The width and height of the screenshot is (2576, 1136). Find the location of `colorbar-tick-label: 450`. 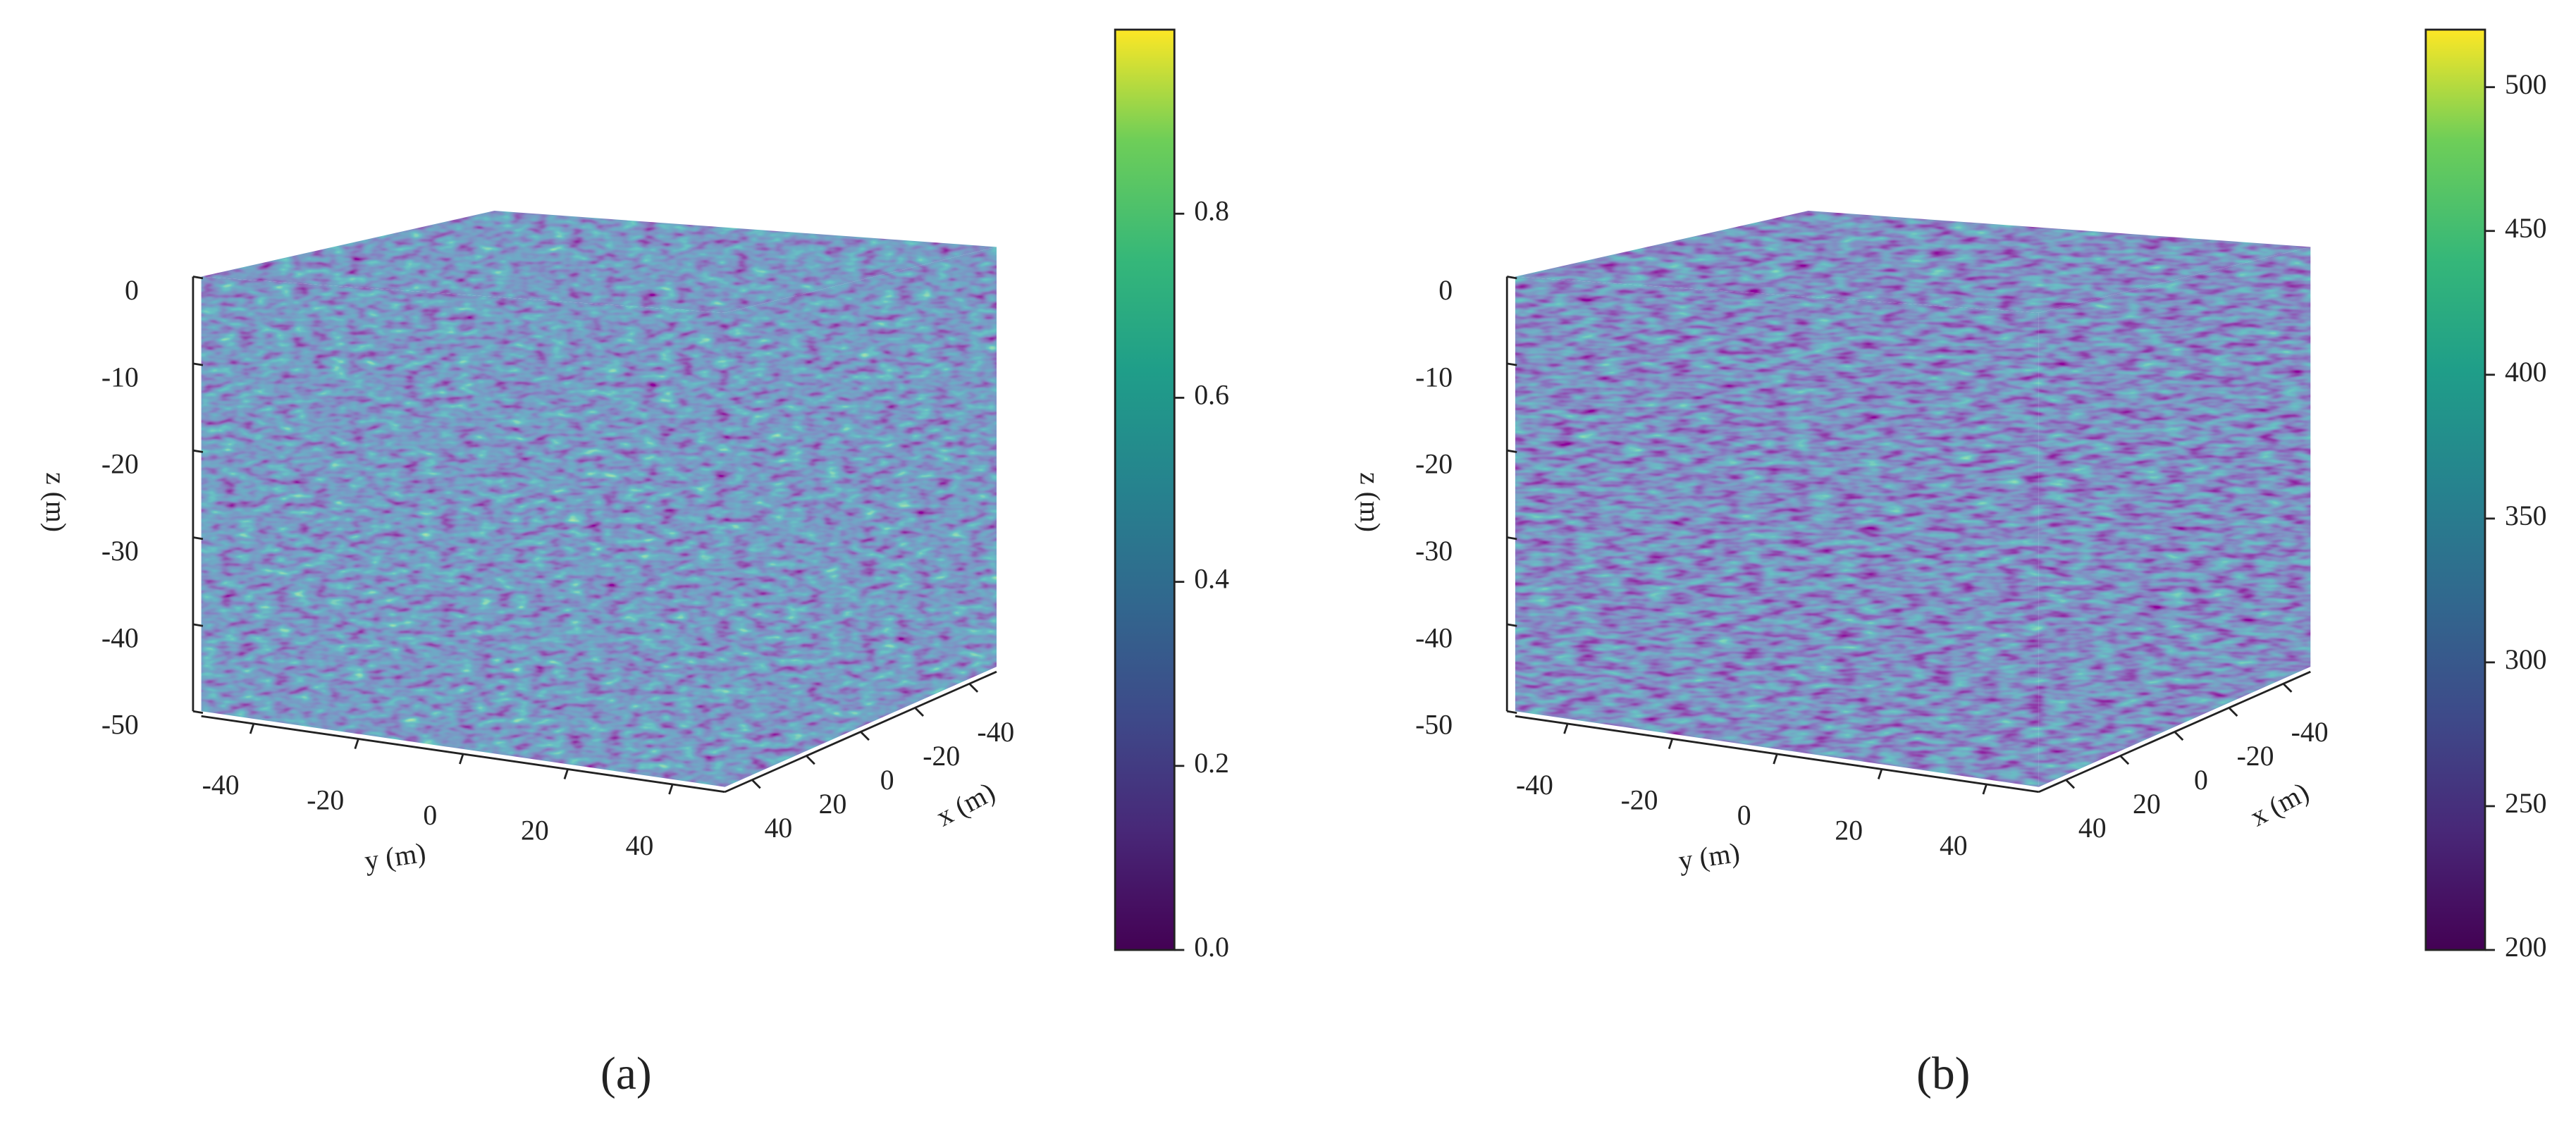

colorbar-tick-label: 450 is located at coordinates (2526, 228).